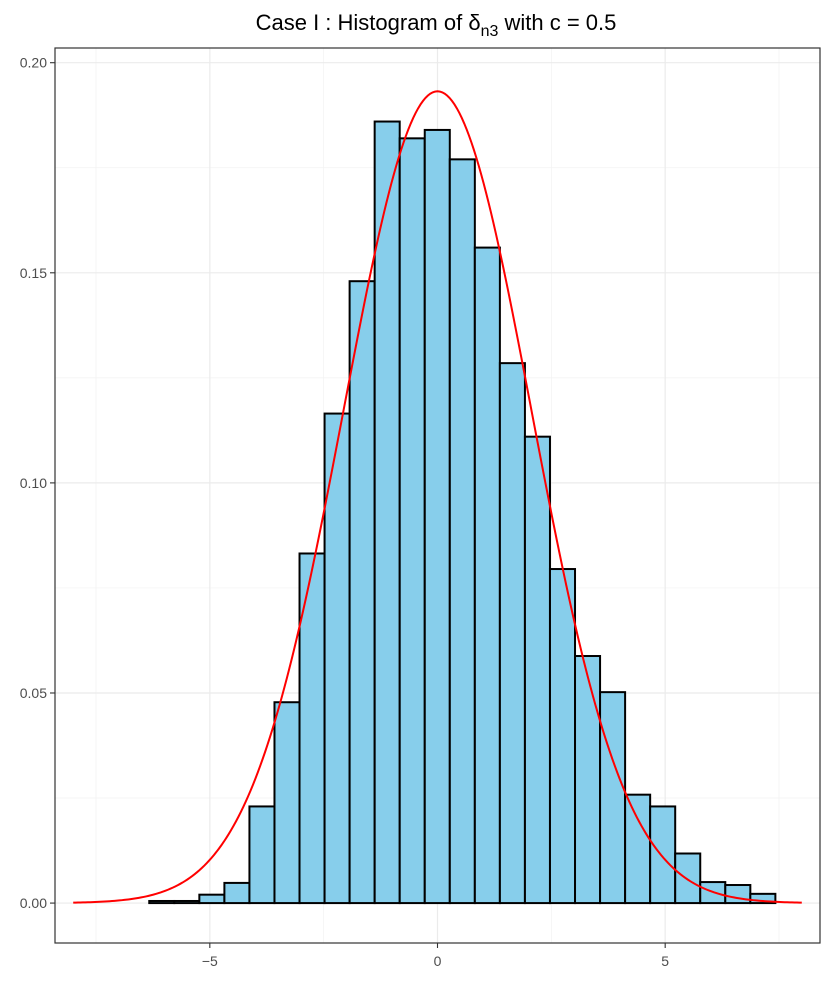  I want to click on chart-title-prefix: Case I : Histogram of, so click(362, 22).